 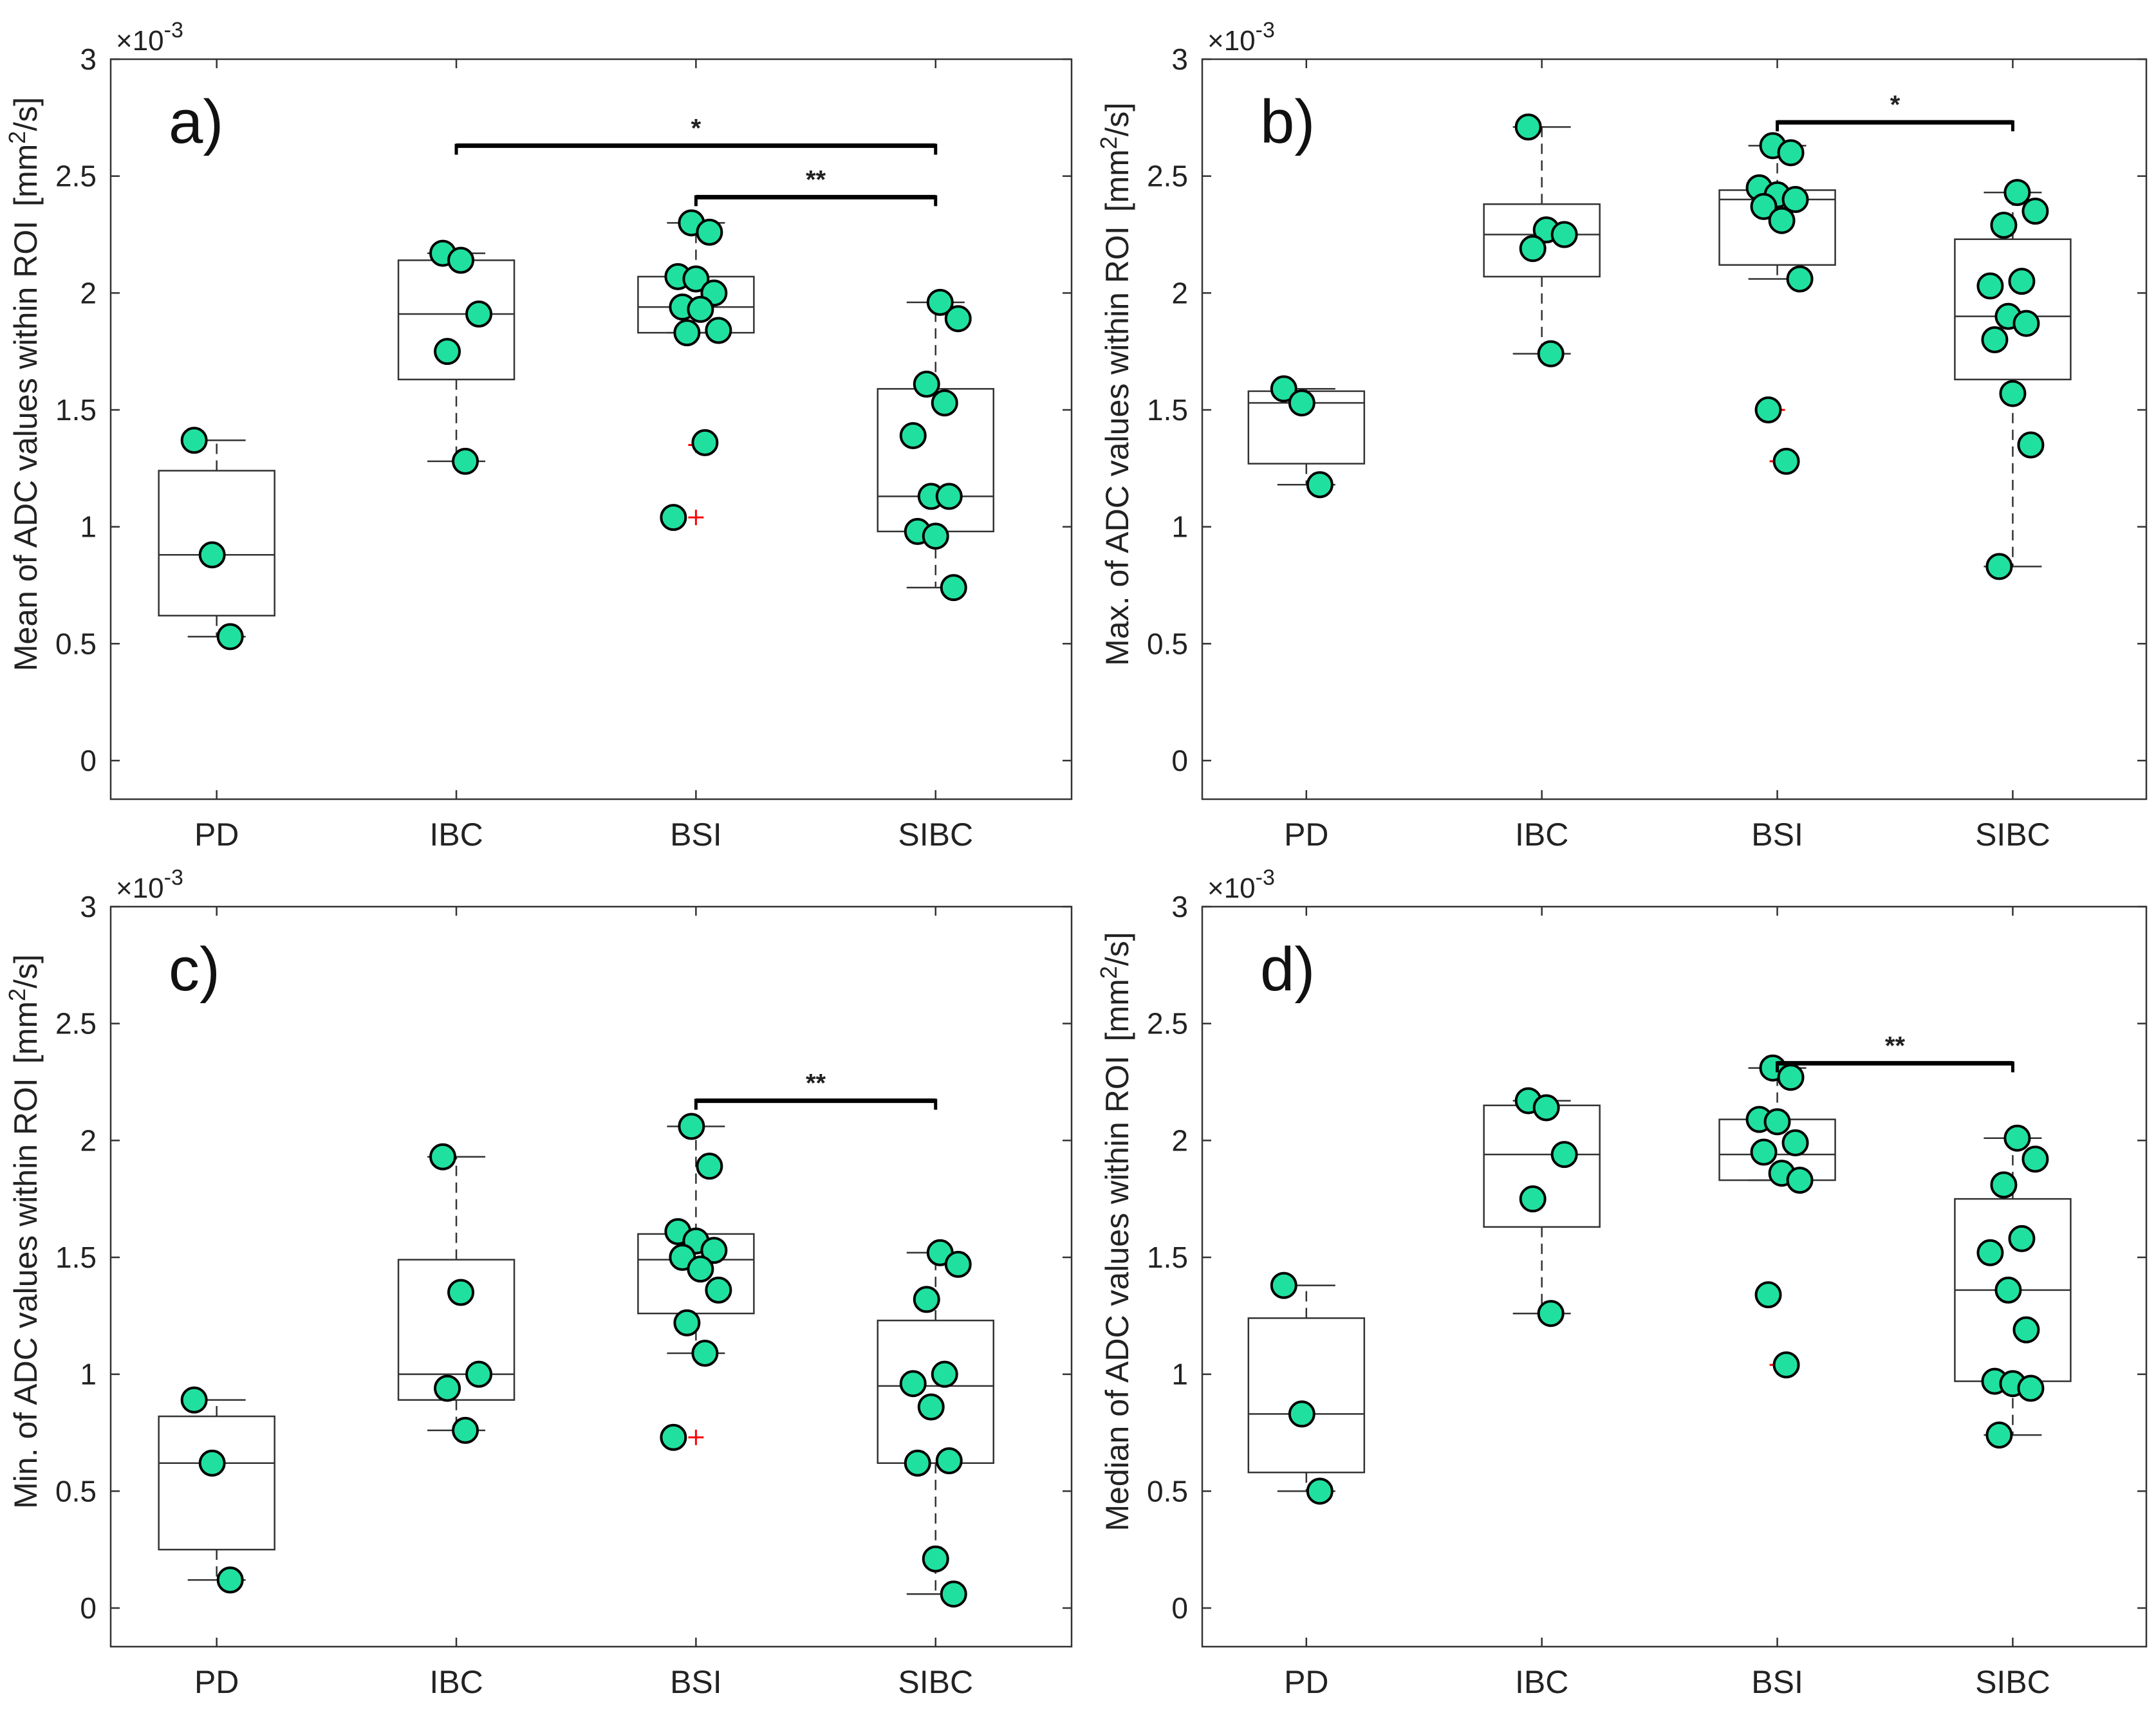 I want to click on x-category-label: SIBC, so click(x=935, y=835).